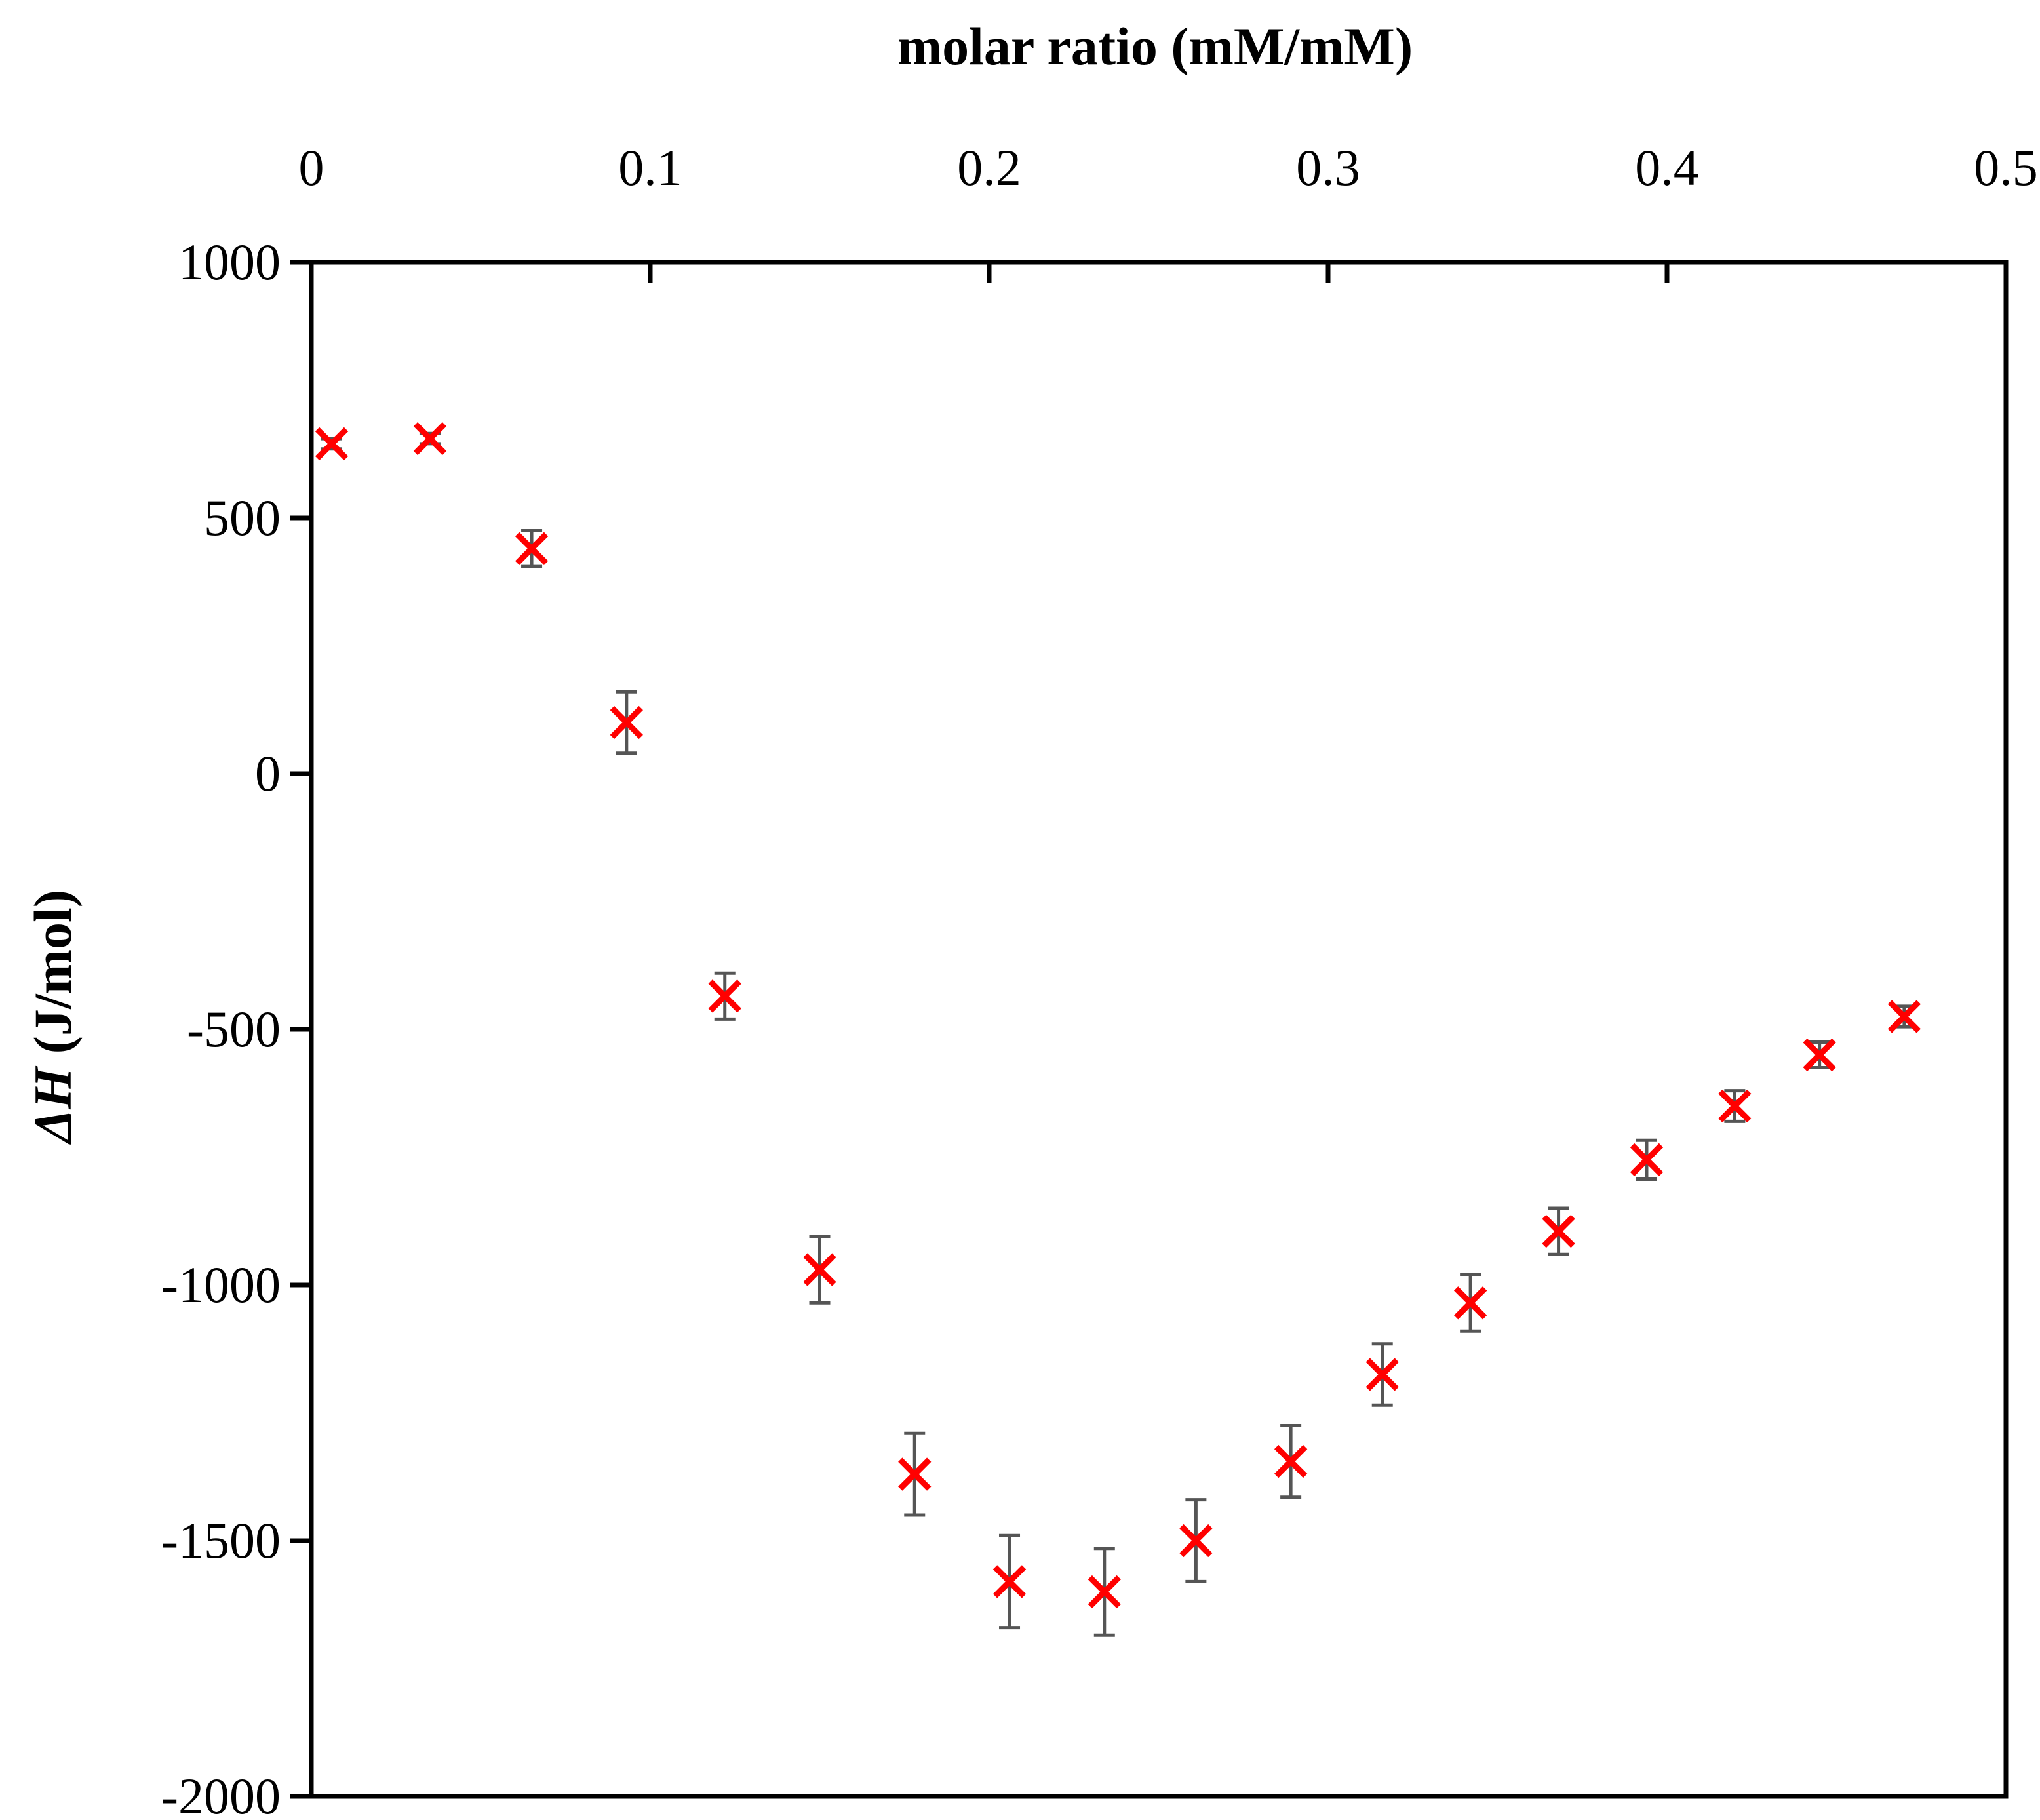 Image resolution: width=2040 pixels, height=1820 pixels. I want to click on y-tick-label: 0, so click(268, 773).